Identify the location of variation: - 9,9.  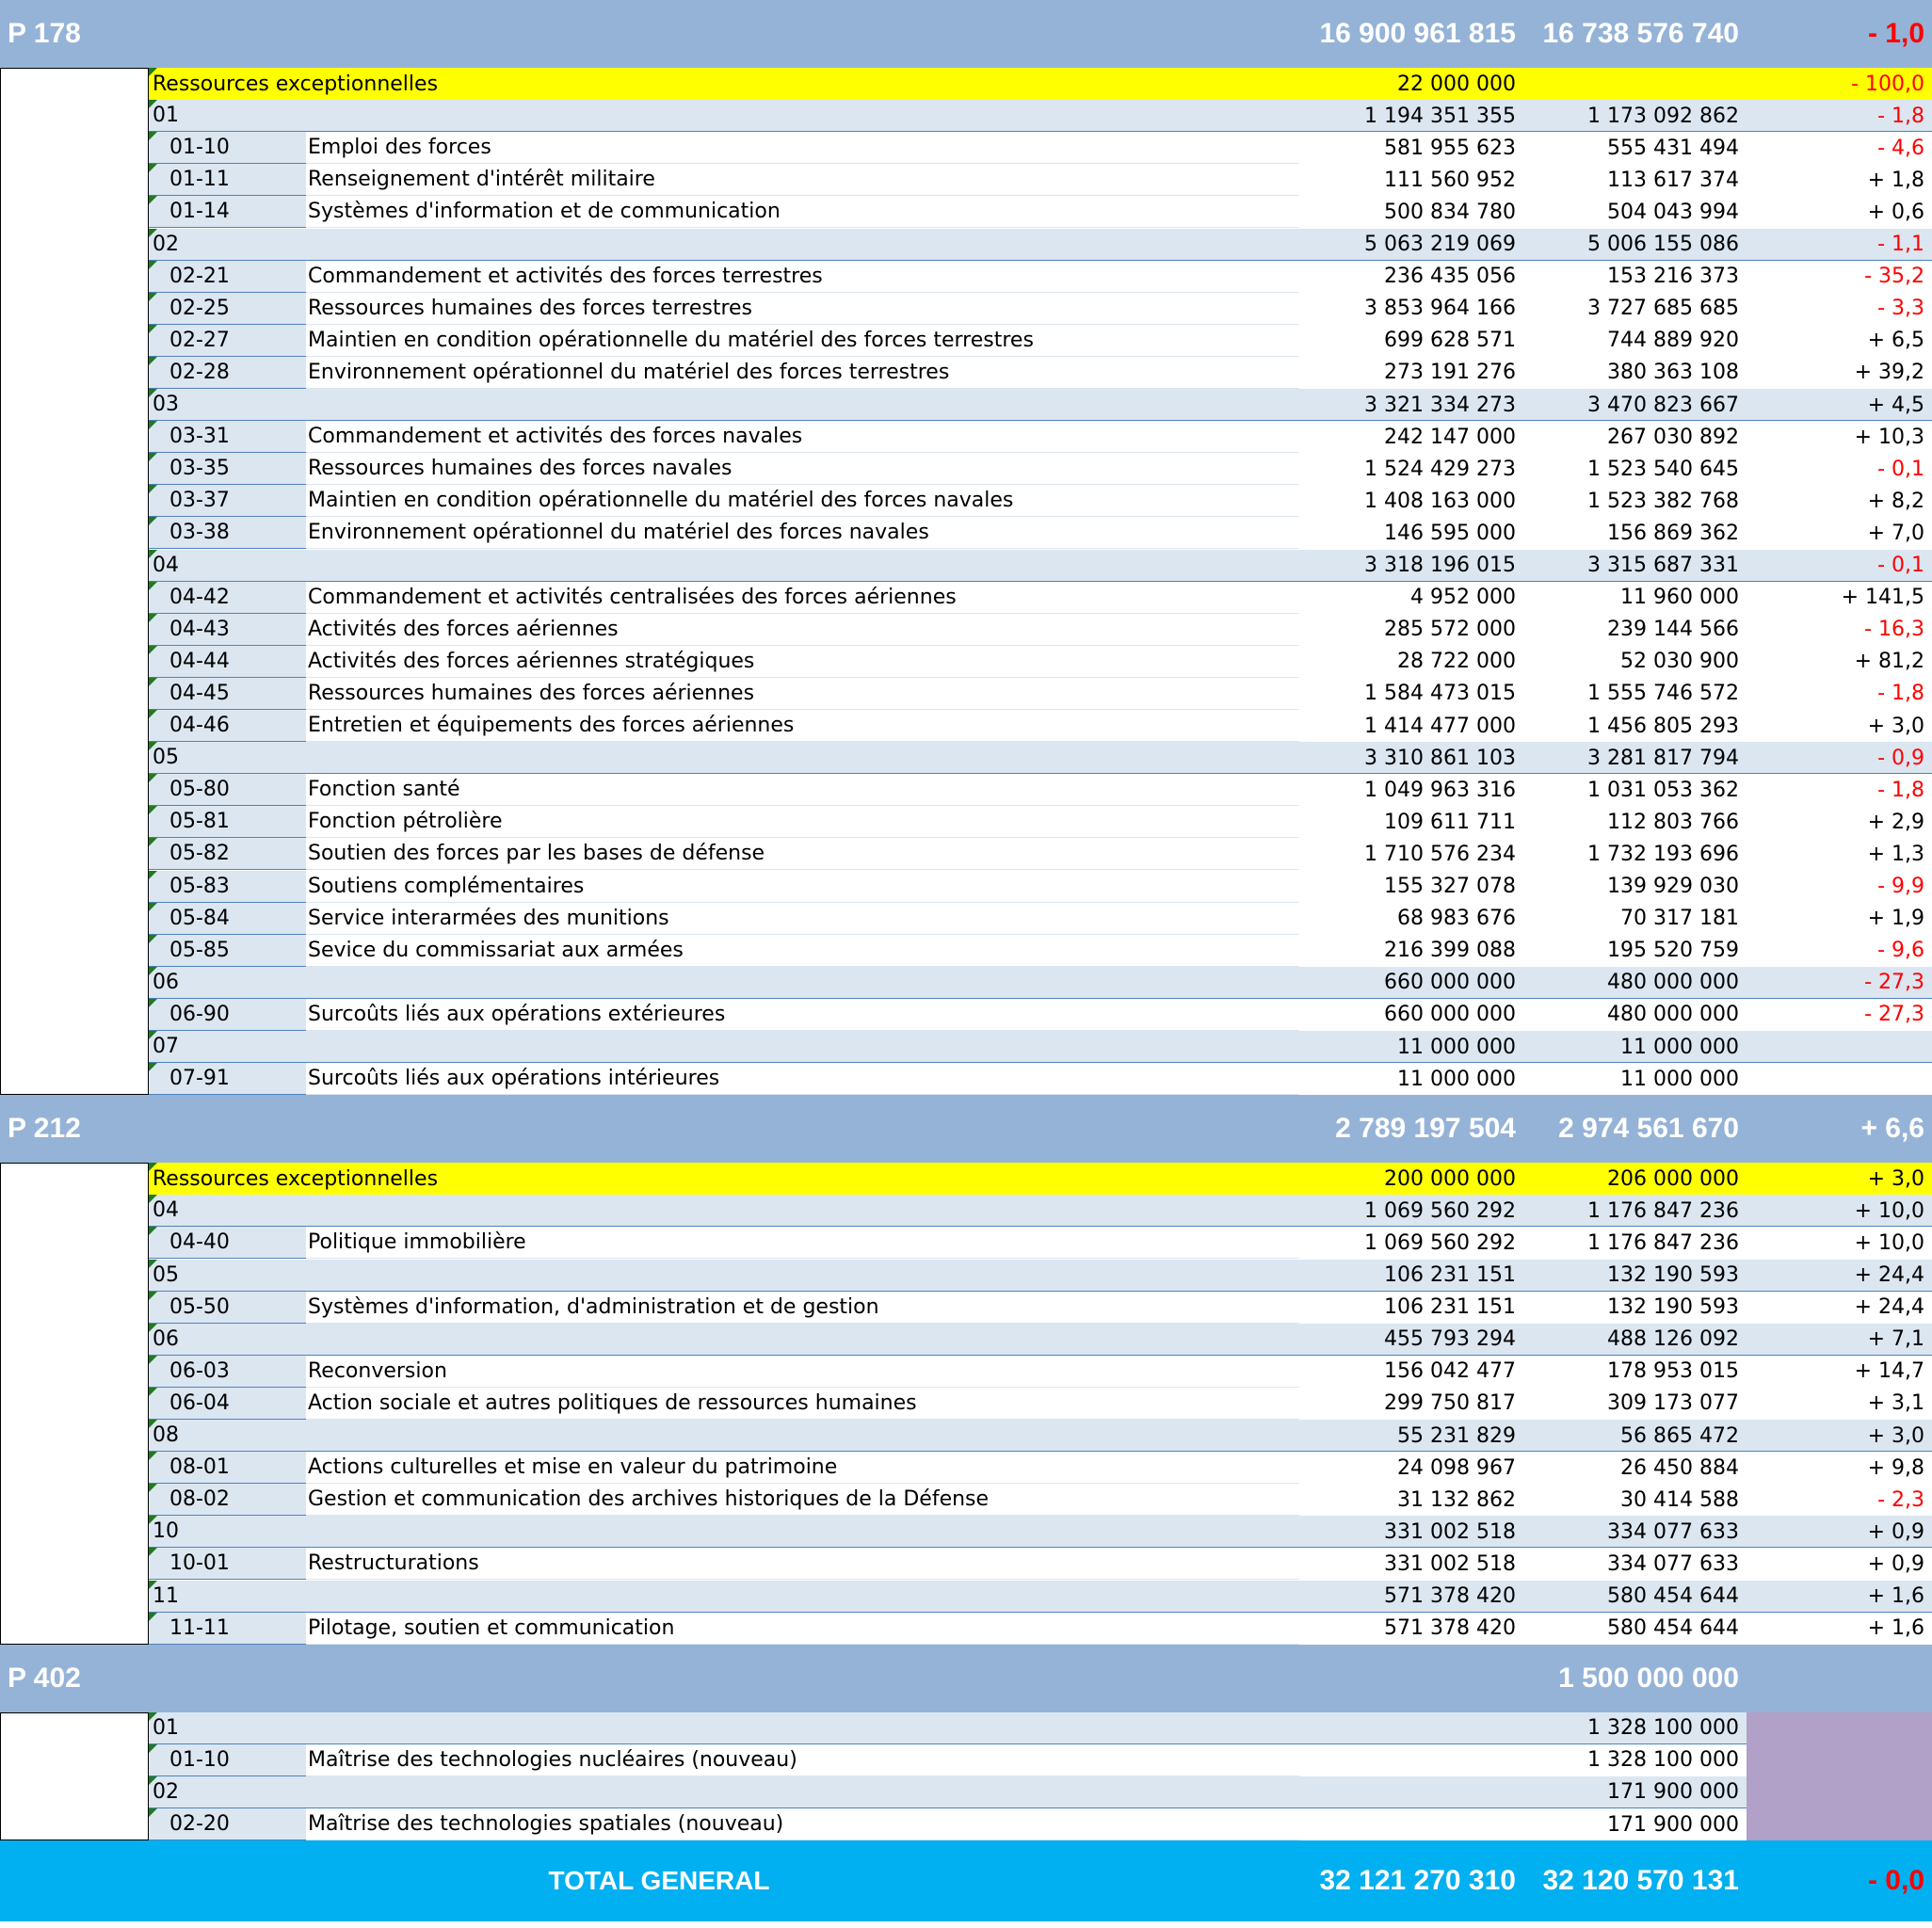
(1900, 887).